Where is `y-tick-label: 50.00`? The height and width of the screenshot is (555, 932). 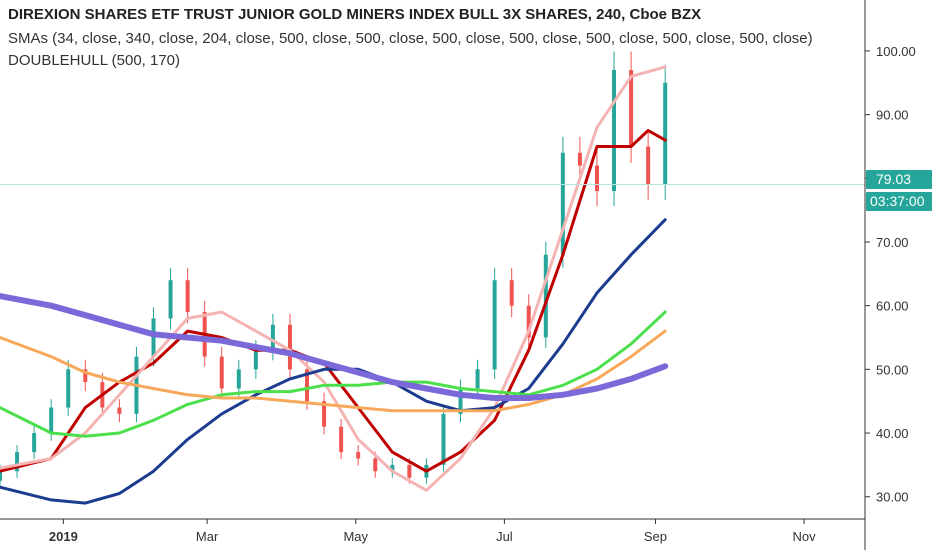 y-tick-label: 50.00 is located at coordinates (892, 369).